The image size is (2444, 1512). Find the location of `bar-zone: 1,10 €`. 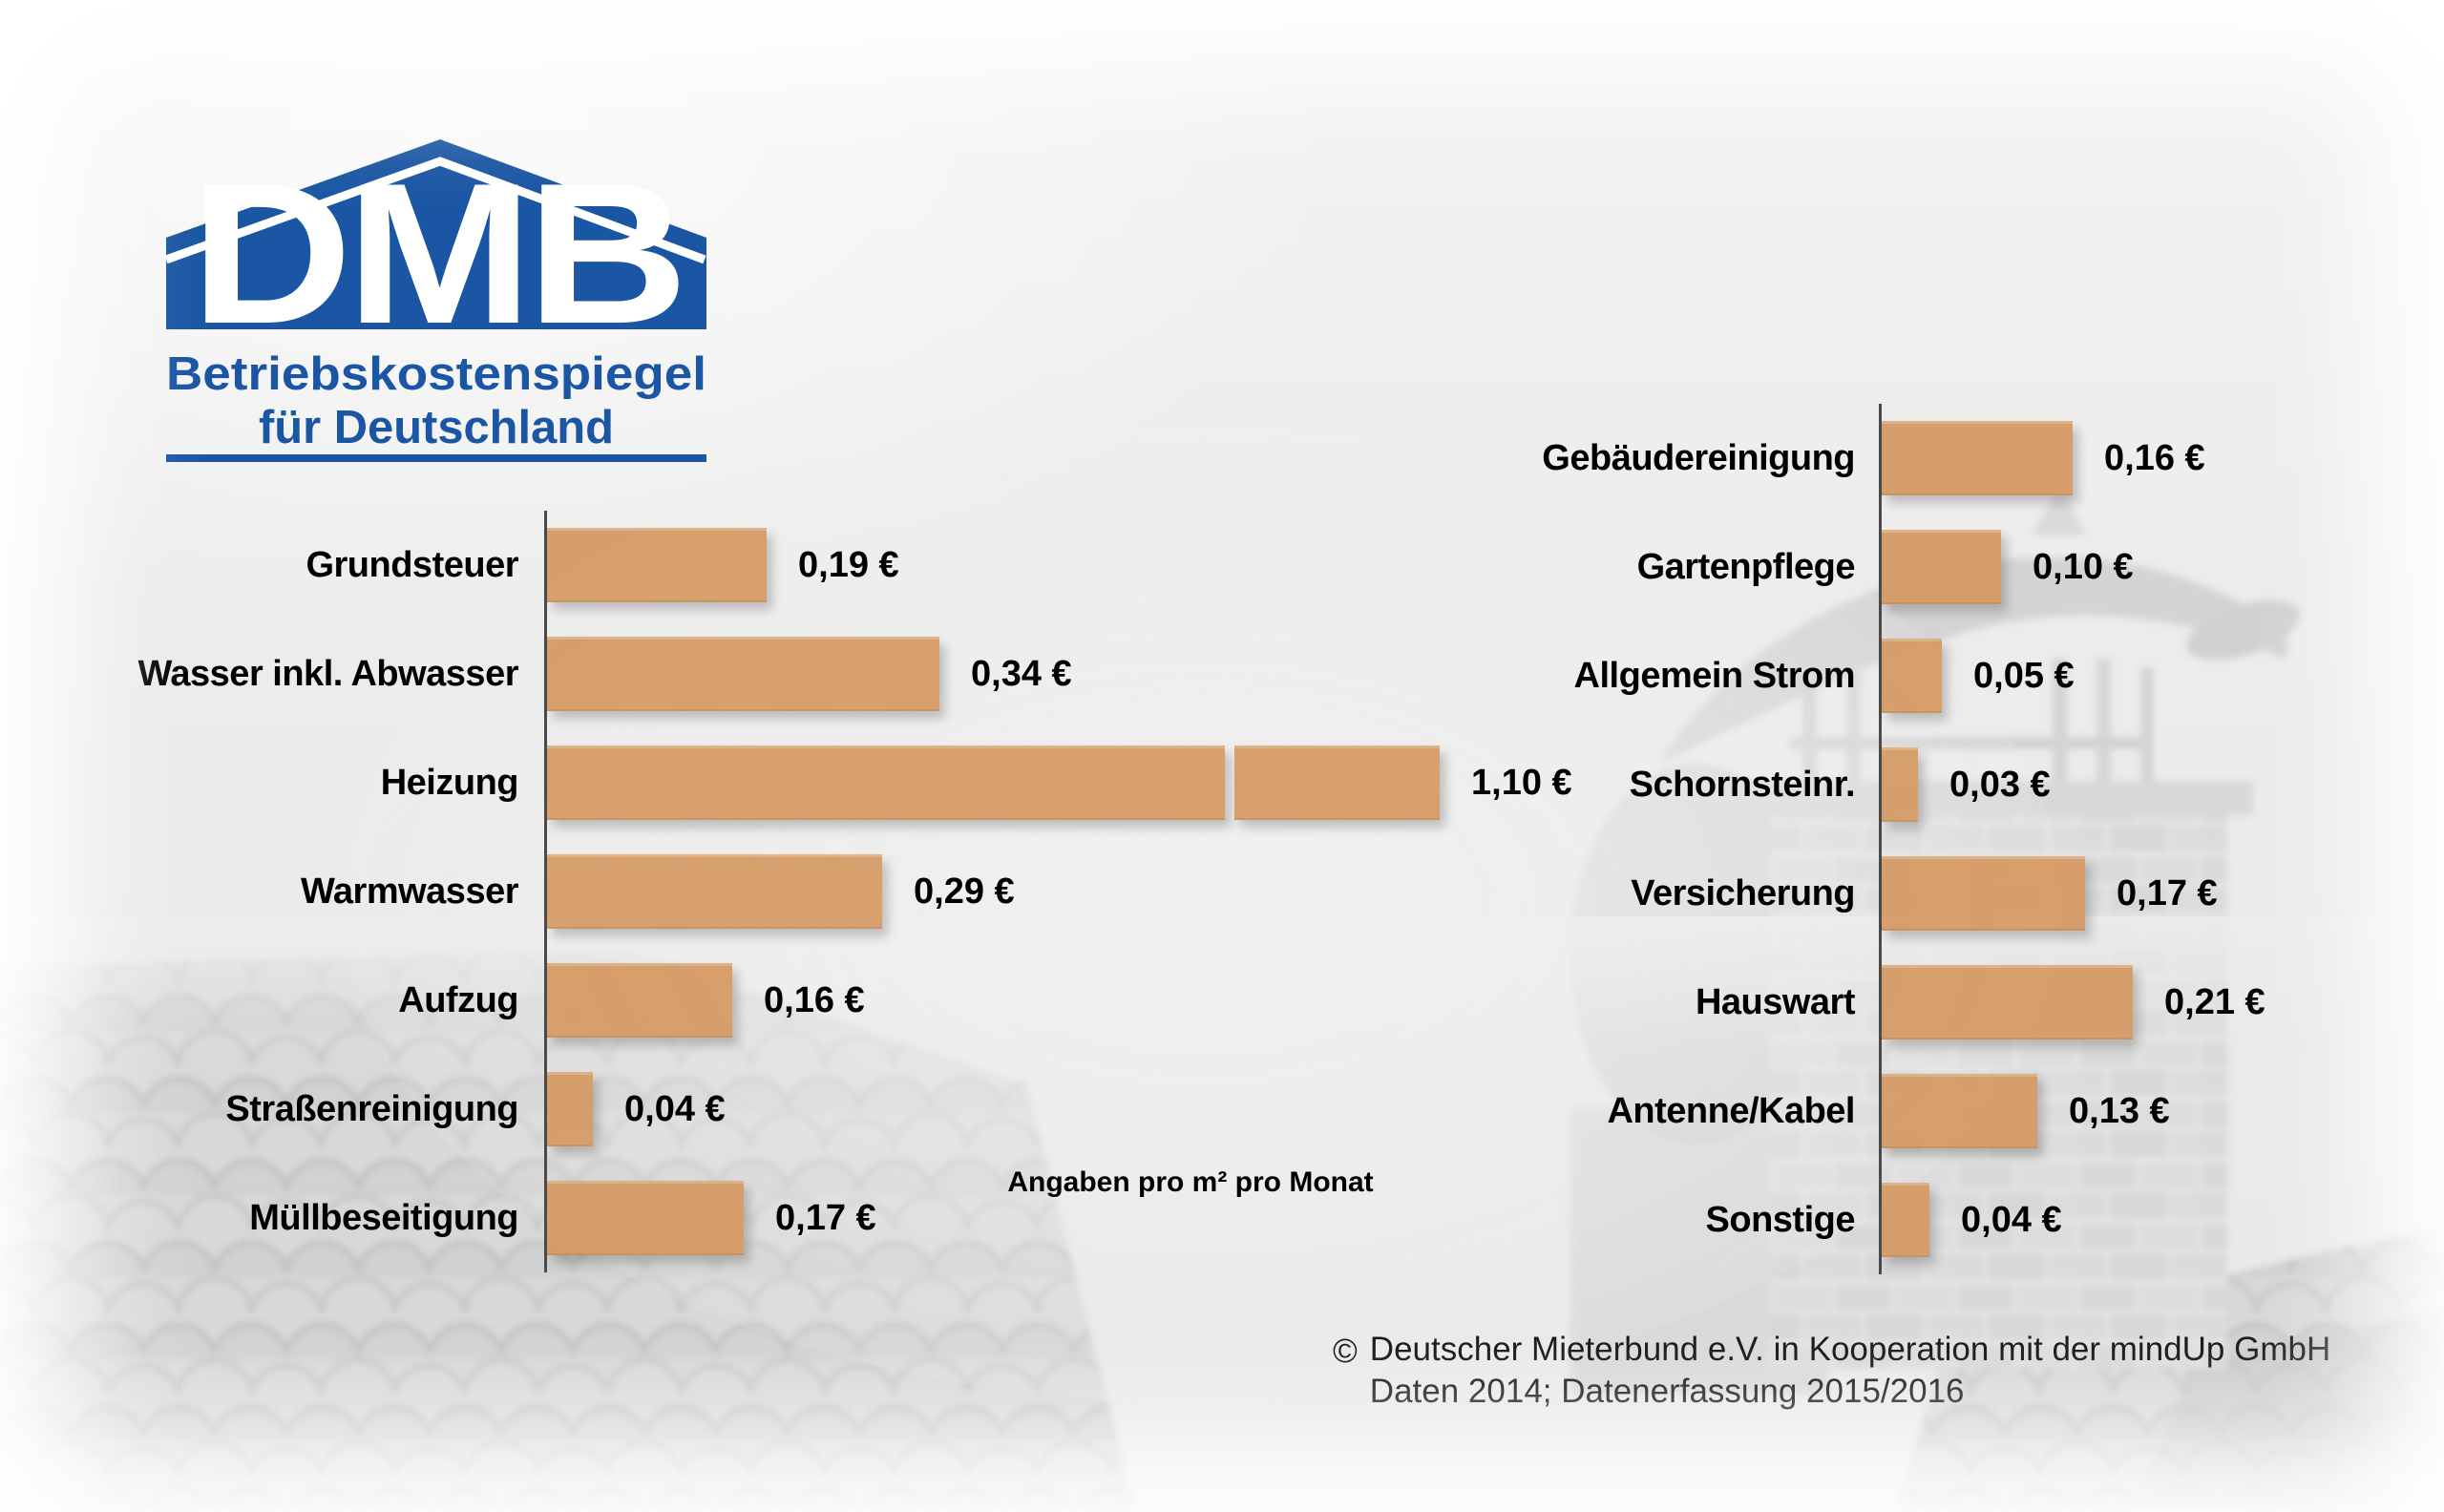

bar-zone: 1,10 € is located at coordinates (1074, 783).